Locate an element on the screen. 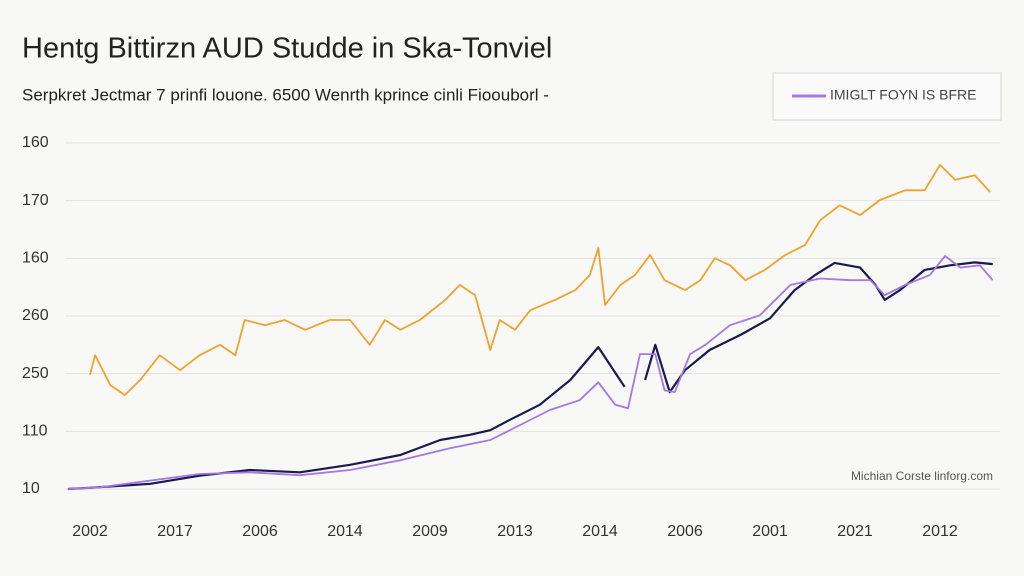  x-tick-label: 2021 is located at coordinates (855, 531).